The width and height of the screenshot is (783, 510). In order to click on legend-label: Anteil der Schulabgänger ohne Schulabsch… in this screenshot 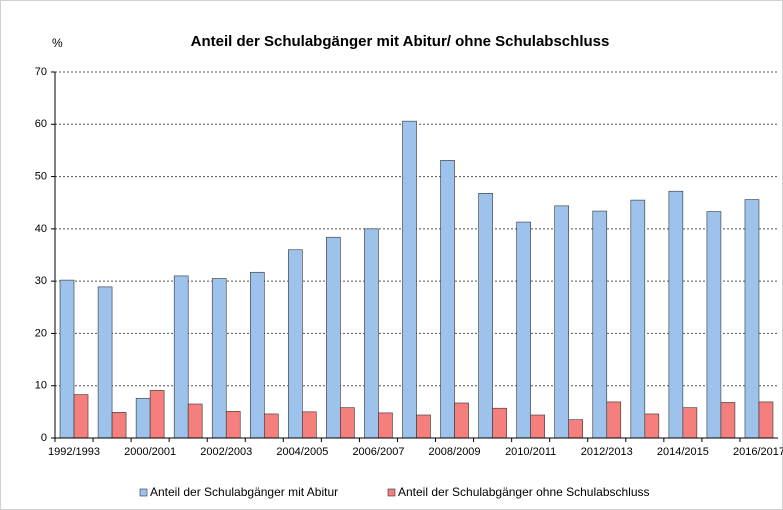, I will do `click(524, 492)`.